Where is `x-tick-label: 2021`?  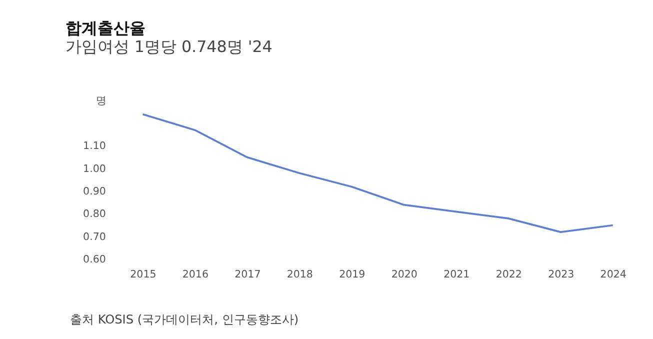 x-tick-label: 2021 is located at coordinates (457, 274).